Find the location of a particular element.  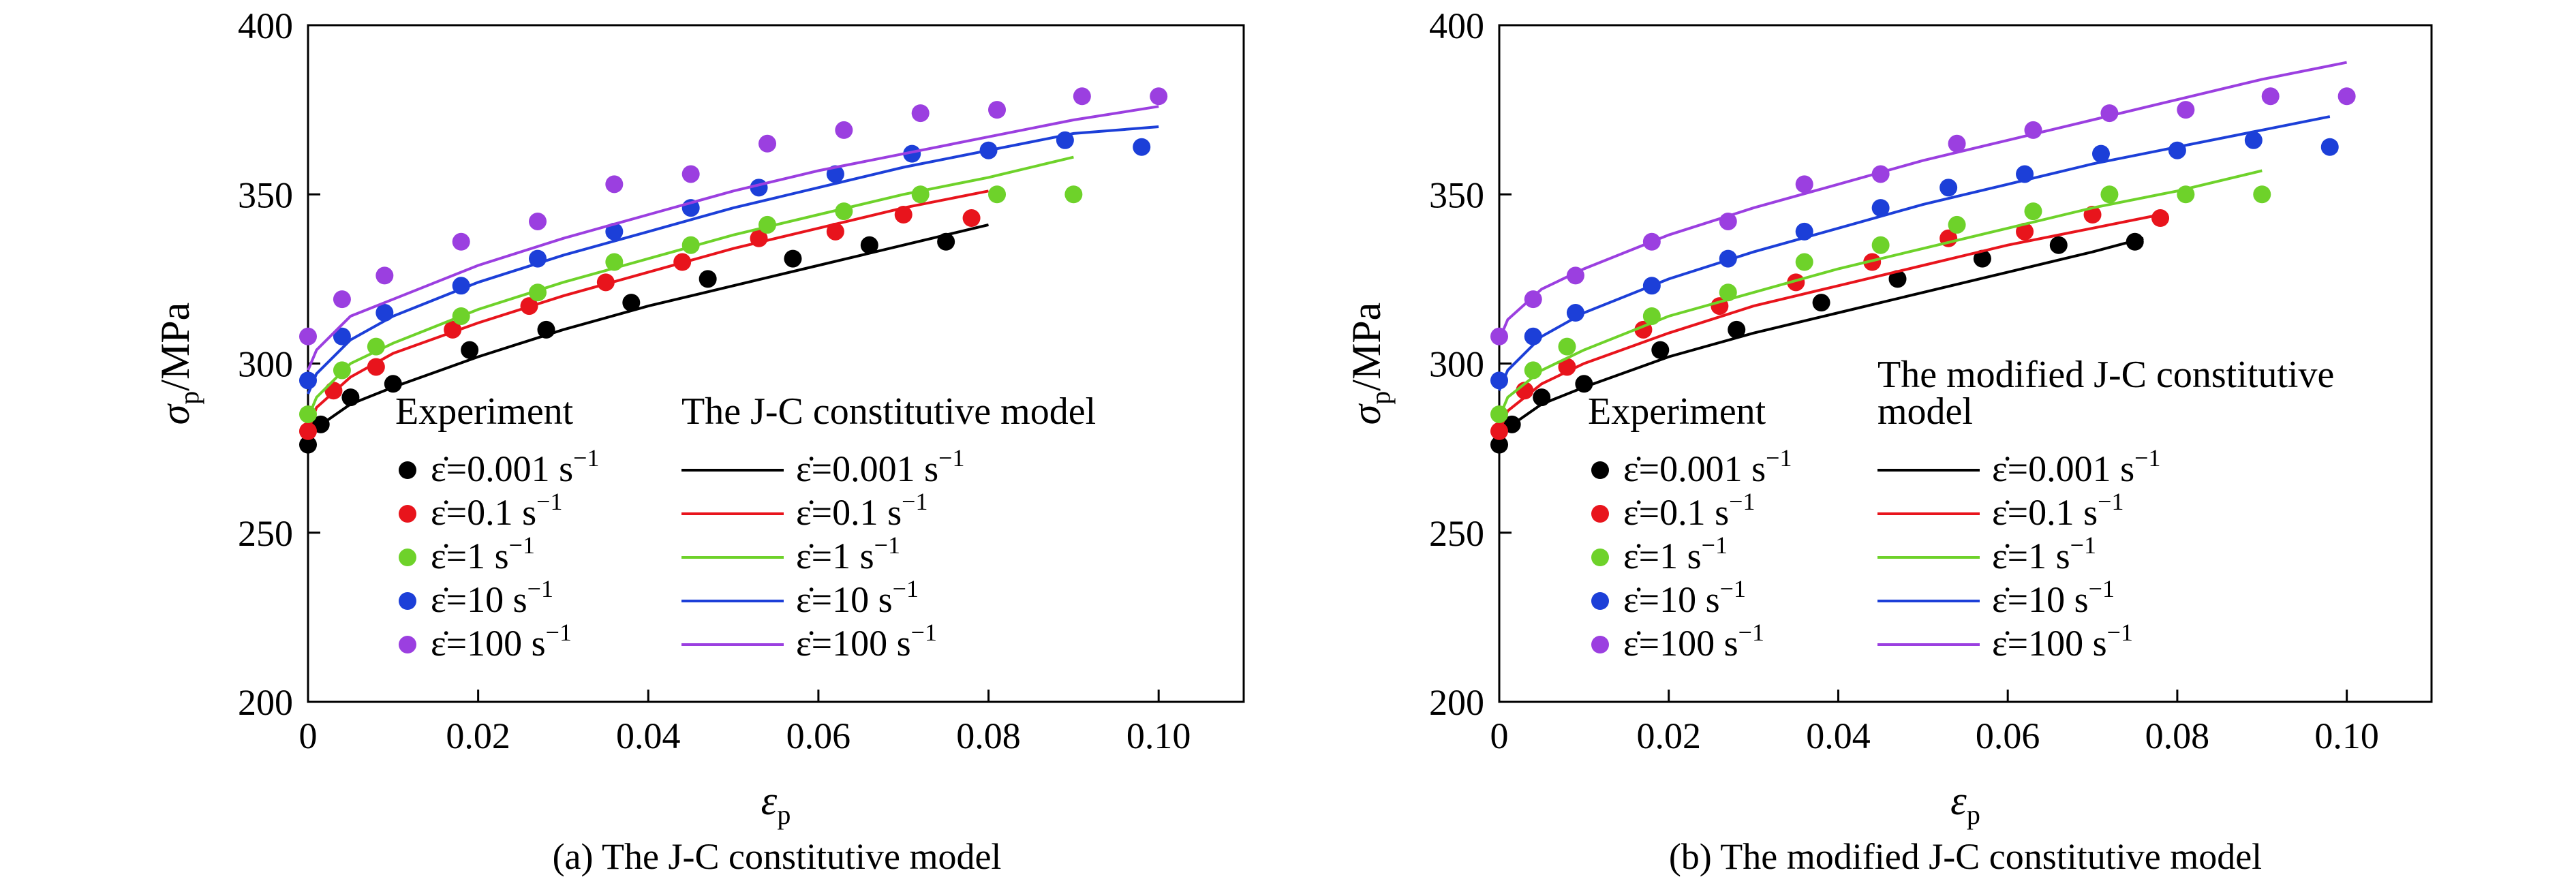

x-tick-label: 0.06 is located at coordinates (818, 735).